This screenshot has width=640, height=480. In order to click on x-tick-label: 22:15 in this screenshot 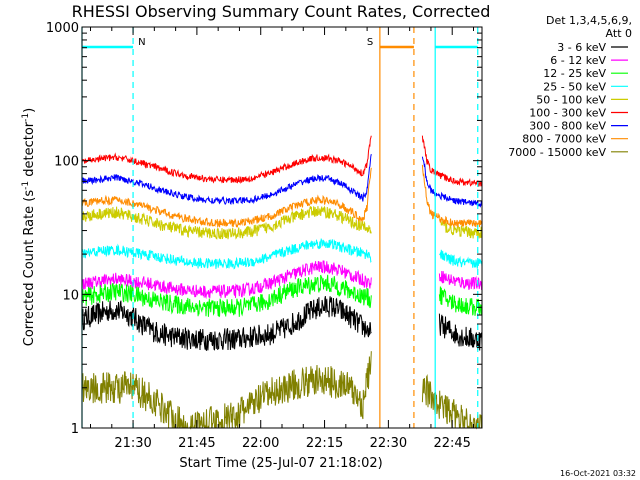, I will do `click(324, 443)`.